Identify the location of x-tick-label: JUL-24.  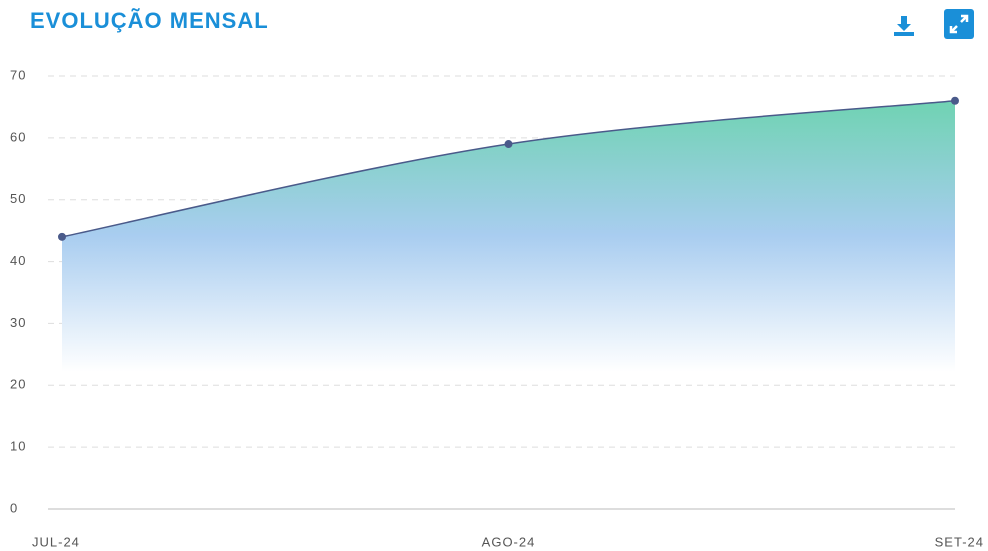
(56, 541).